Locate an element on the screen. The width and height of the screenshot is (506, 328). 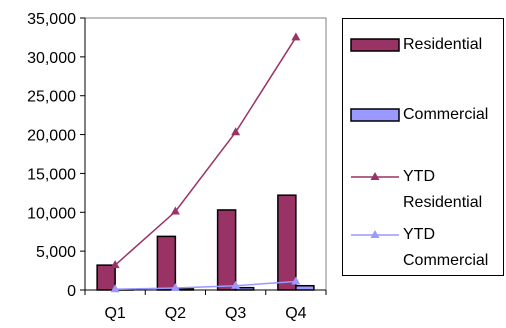
line-ytd-commercial is located at coordinates (205, 285).